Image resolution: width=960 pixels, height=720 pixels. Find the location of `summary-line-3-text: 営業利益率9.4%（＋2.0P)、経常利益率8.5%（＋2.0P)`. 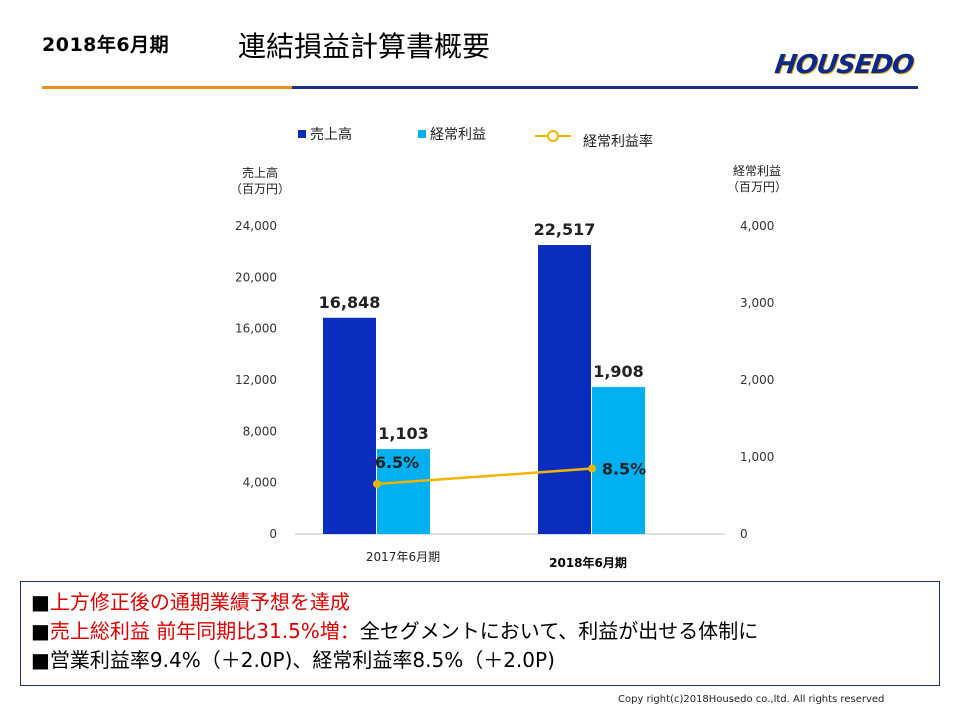

summary-line-3-text: 営業利益率9.4%（＋2.0P)、経常利益率8.5%（＋2.0P) is located at coordinates (302, 660).